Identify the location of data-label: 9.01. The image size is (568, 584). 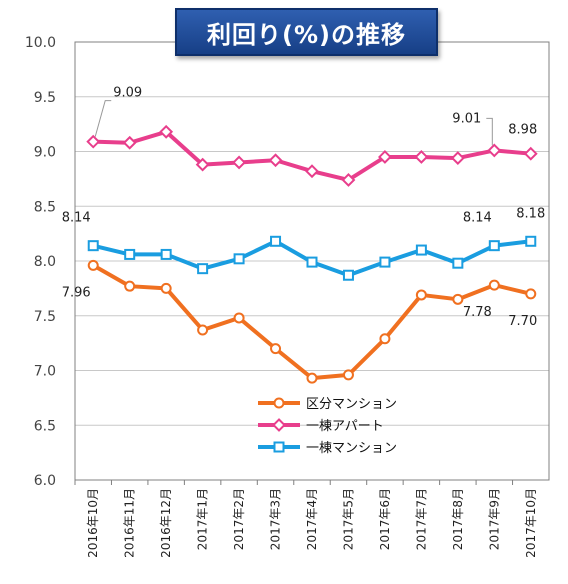
(466, 118).